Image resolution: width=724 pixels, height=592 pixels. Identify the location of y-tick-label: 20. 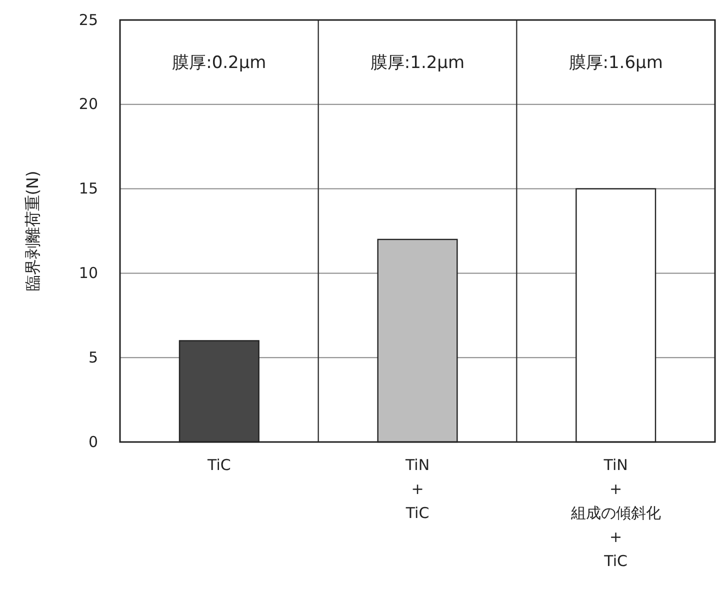
(88, 104).